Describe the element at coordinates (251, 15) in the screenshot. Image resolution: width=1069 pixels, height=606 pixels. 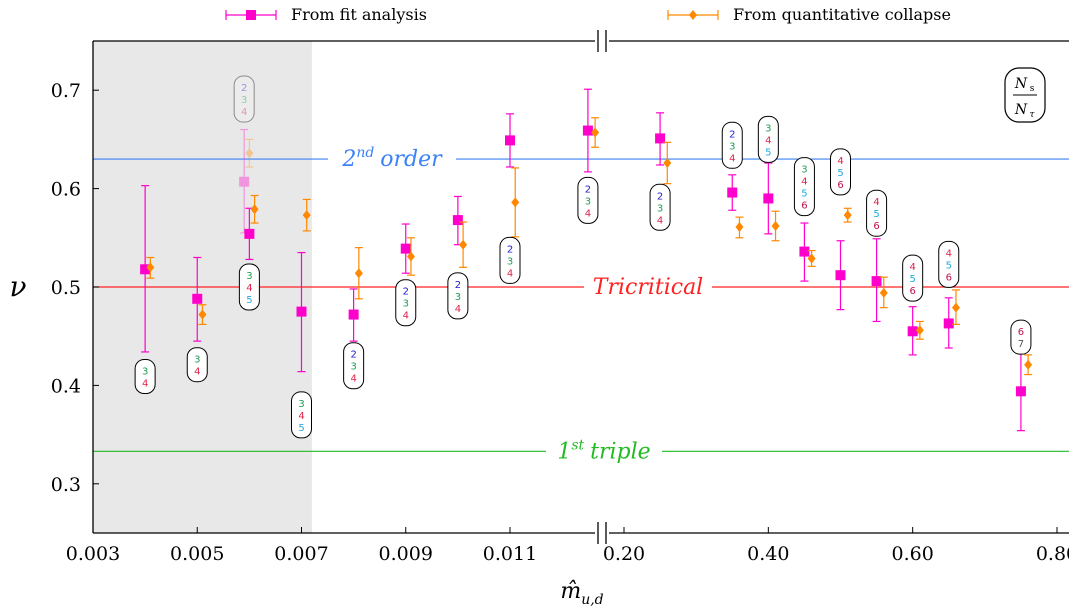
I see `legend-square-marker` at that location.